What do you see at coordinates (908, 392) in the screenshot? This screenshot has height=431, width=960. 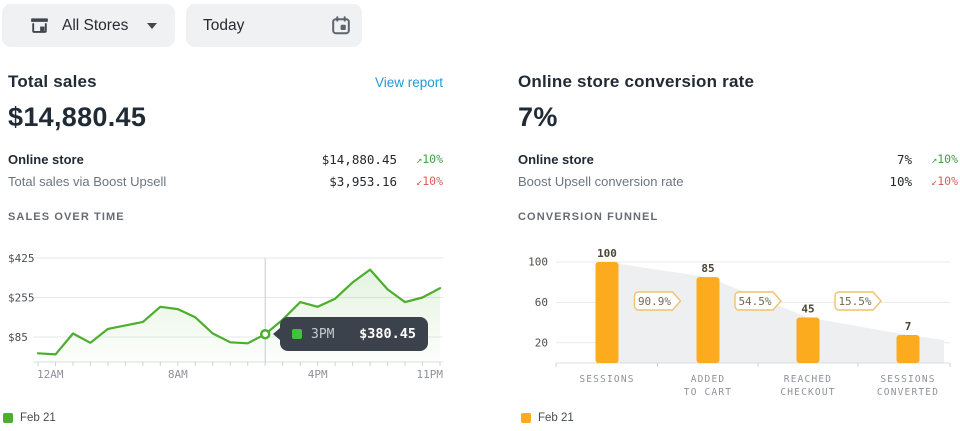 I see `x-axis-category-label: CONVERTED` at bounding box center [908, 392].